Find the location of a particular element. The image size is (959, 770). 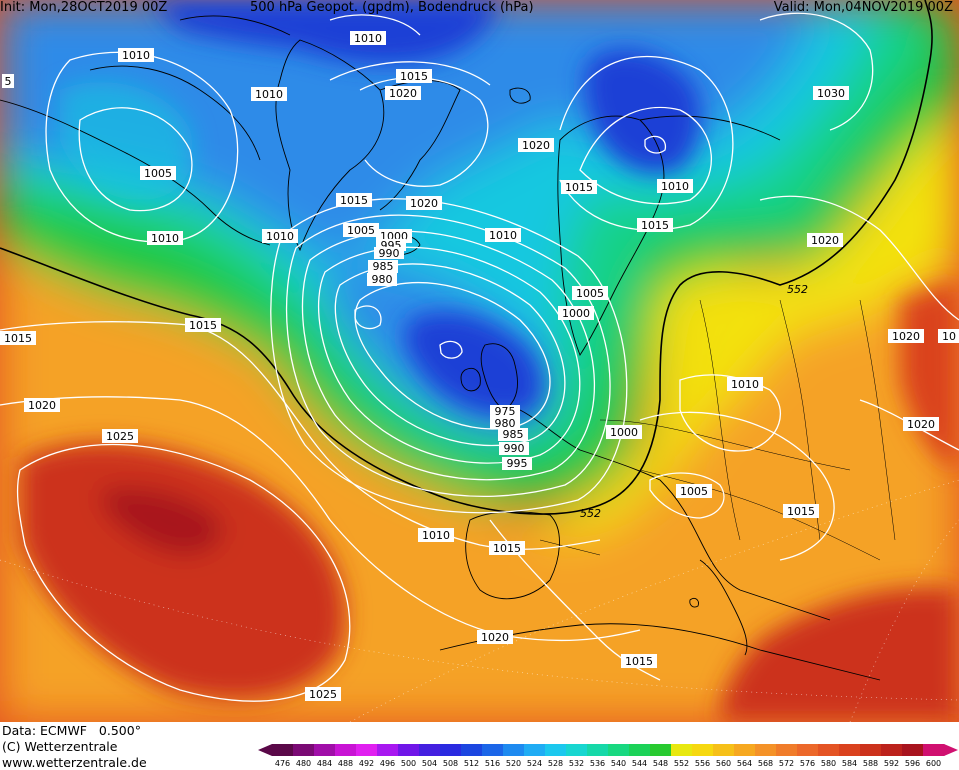

scale-tick-label: 476 is located at coordinates (282, 763).